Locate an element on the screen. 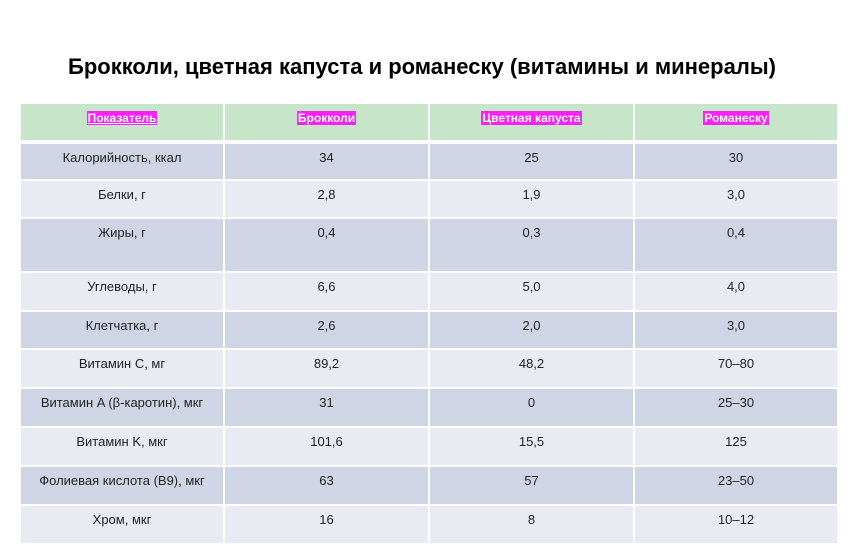 The width and height of the screenshot is (868, 554). header-text: Цветная капуста is located at coordinates (531, 118).